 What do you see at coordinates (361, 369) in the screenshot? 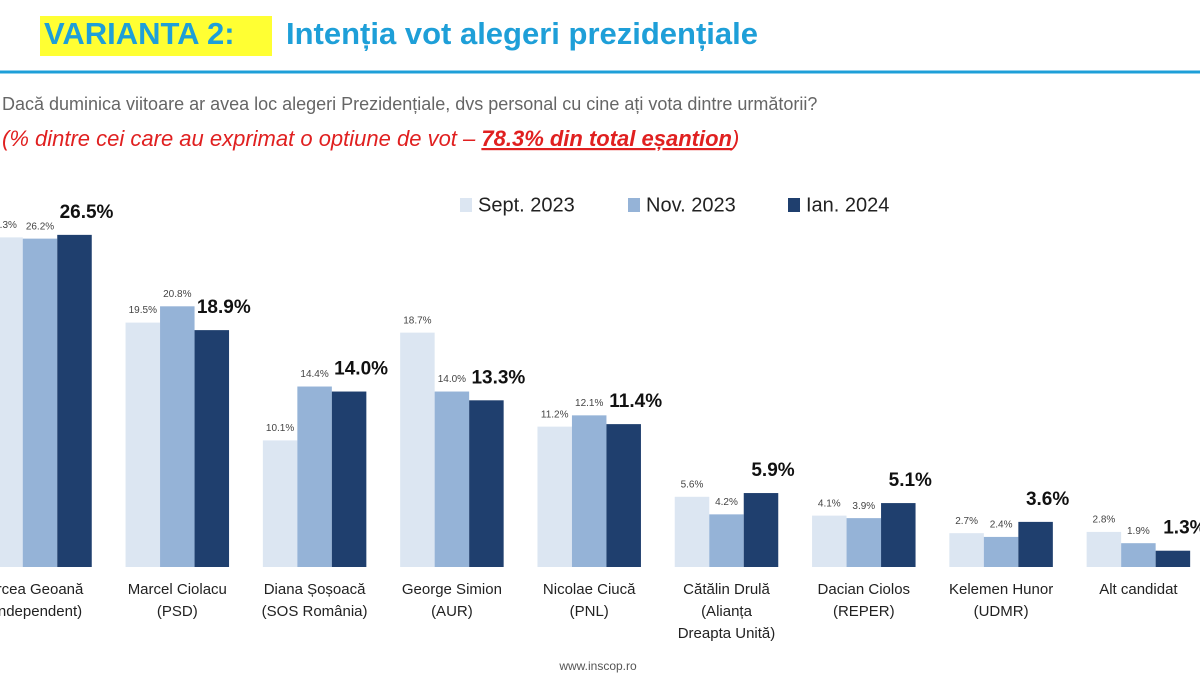
I see `value-label-emphasis: 14.0%` at bounding box center [361, 369].